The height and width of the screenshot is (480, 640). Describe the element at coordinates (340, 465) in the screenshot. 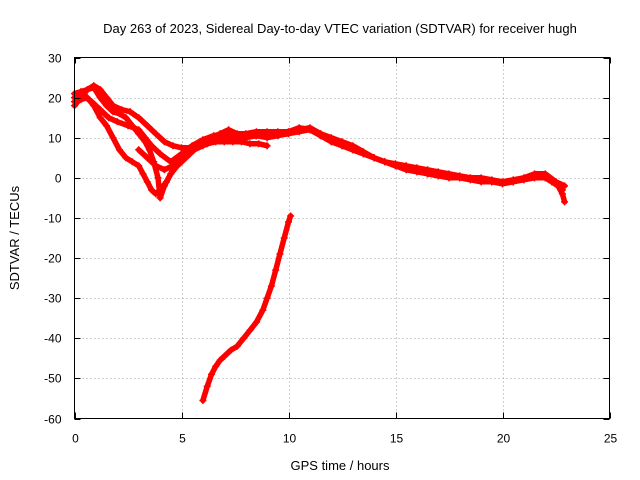

I see `x-axis-label: GPS time / hours` at that location.